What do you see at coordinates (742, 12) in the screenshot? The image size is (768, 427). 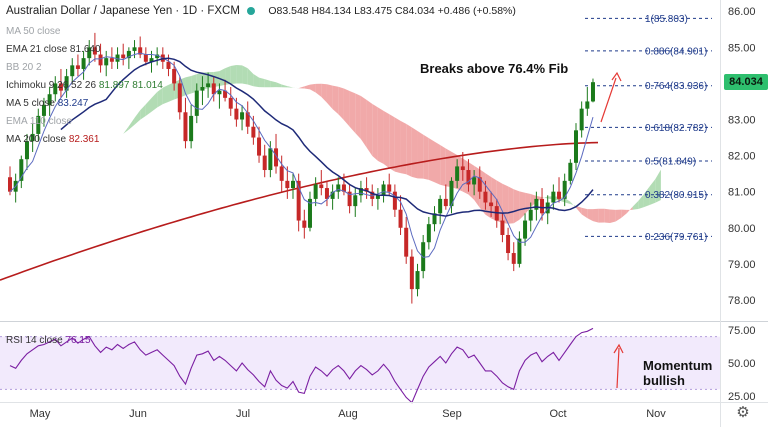 I see `price-tick-label: 86.00` at bounding box center [742, 12].